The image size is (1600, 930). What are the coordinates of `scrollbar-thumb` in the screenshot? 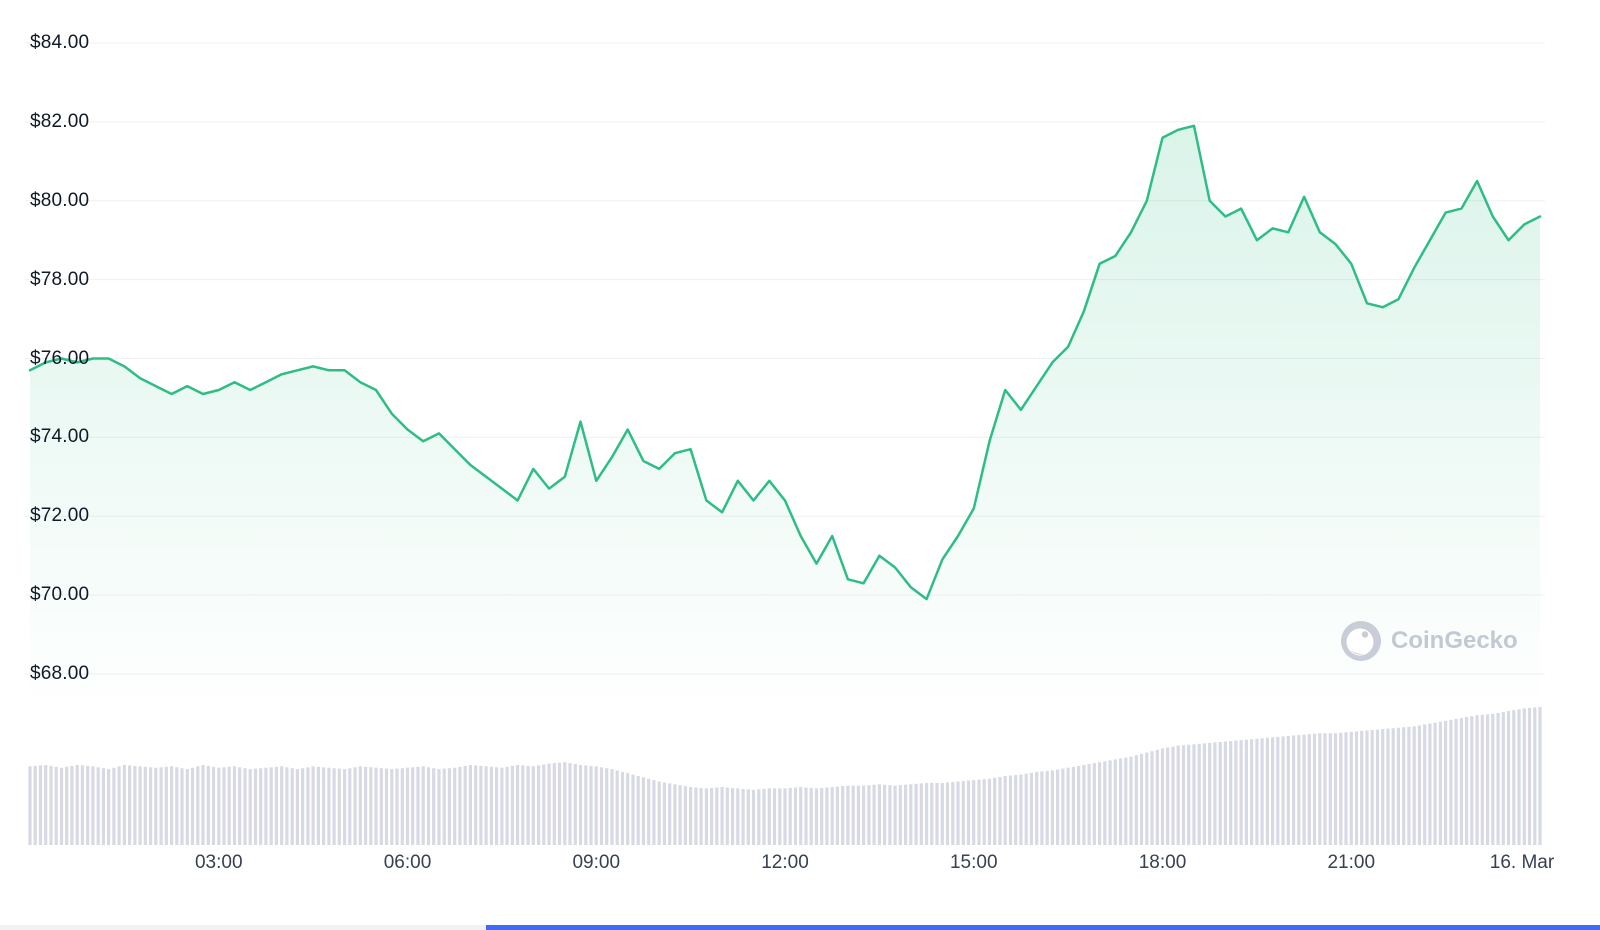 It's located at (1043, 927).